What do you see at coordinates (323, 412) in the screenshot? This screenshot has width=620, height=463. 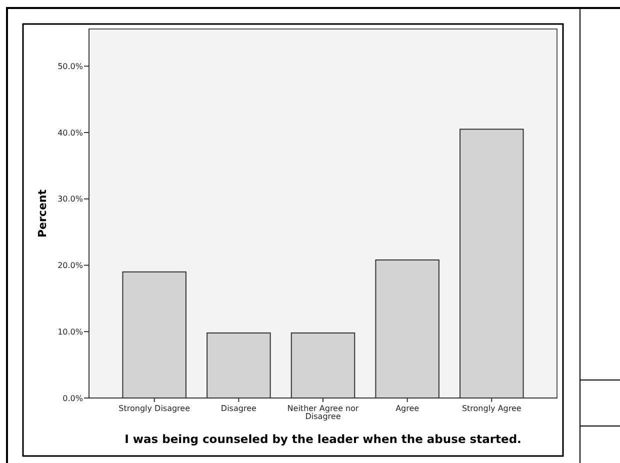 I see `x-tick-label: Neither Agree nor Disagree` at bounding box center [323, 412].